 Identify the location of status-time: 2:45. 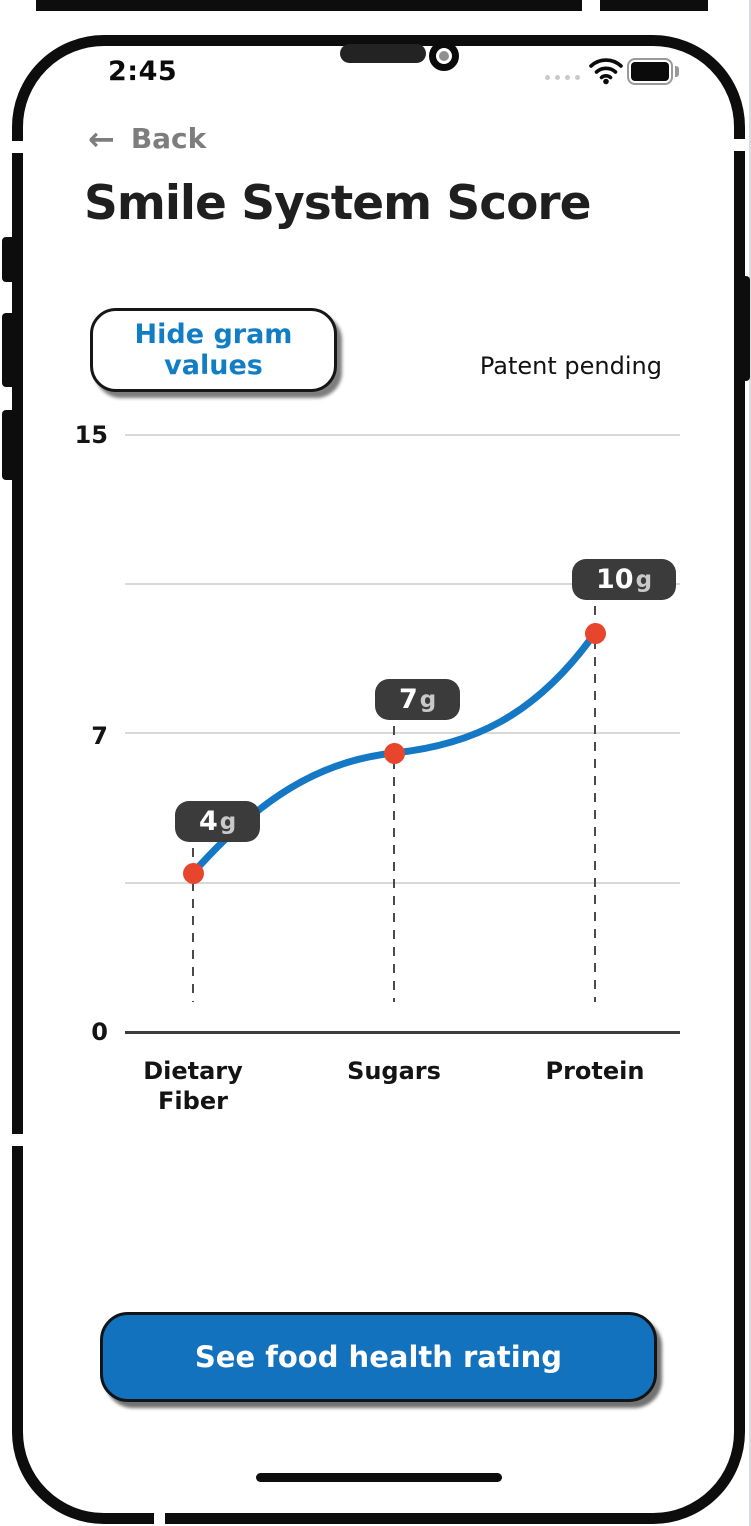
(143, 71).